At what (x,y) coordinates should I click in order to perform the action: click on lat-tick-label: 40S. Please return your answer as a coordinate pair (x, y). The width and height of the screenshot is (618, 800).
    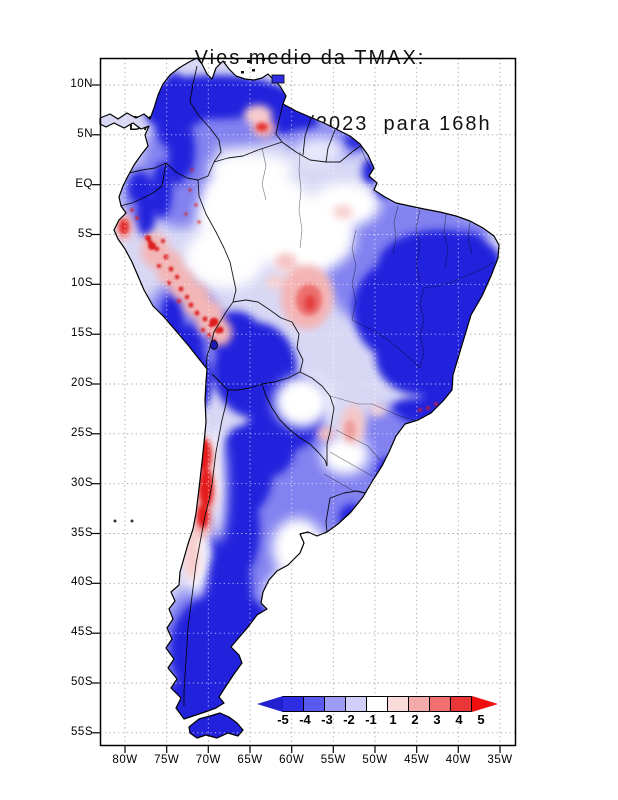
    Looking at the image, I should click on (82, 582).